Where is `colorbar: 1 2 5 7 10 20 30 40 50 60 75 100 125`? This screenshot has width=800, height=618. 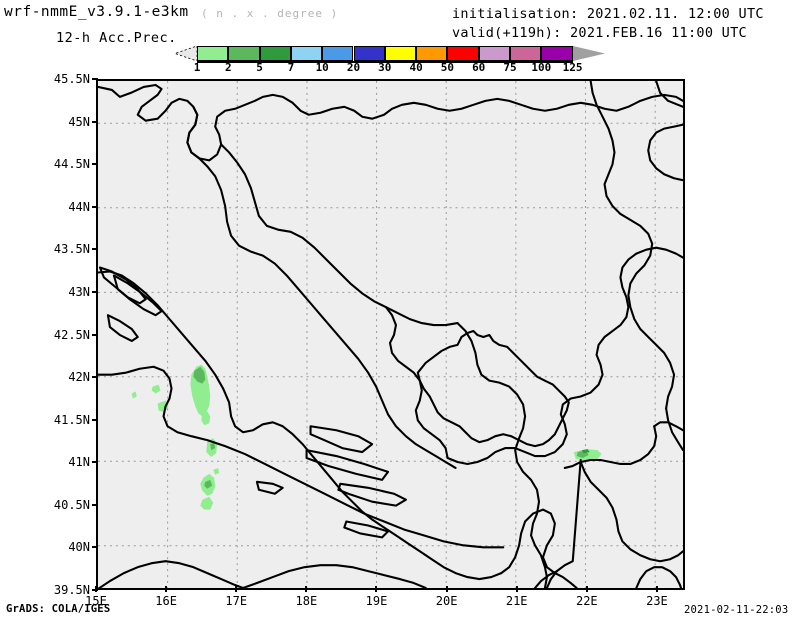
colorbar: 1 2 5 7 10 20 30 40 50 60 75 100 125 is located at coordinates (391, 59).